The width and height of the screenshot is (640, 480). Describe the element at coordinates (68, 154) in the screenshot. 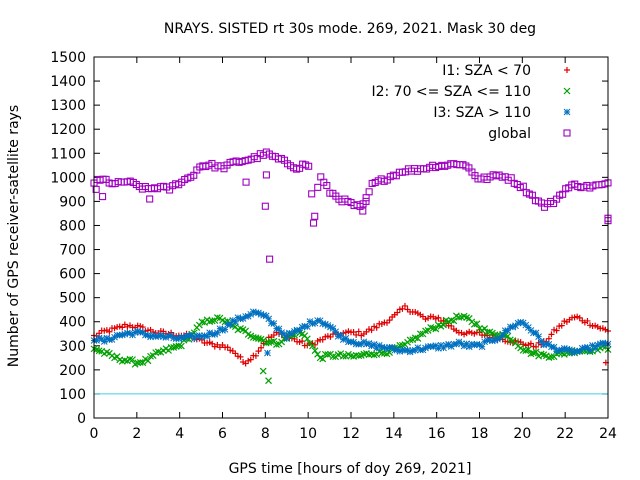

I see `y-tick-label: 1100` at that location.